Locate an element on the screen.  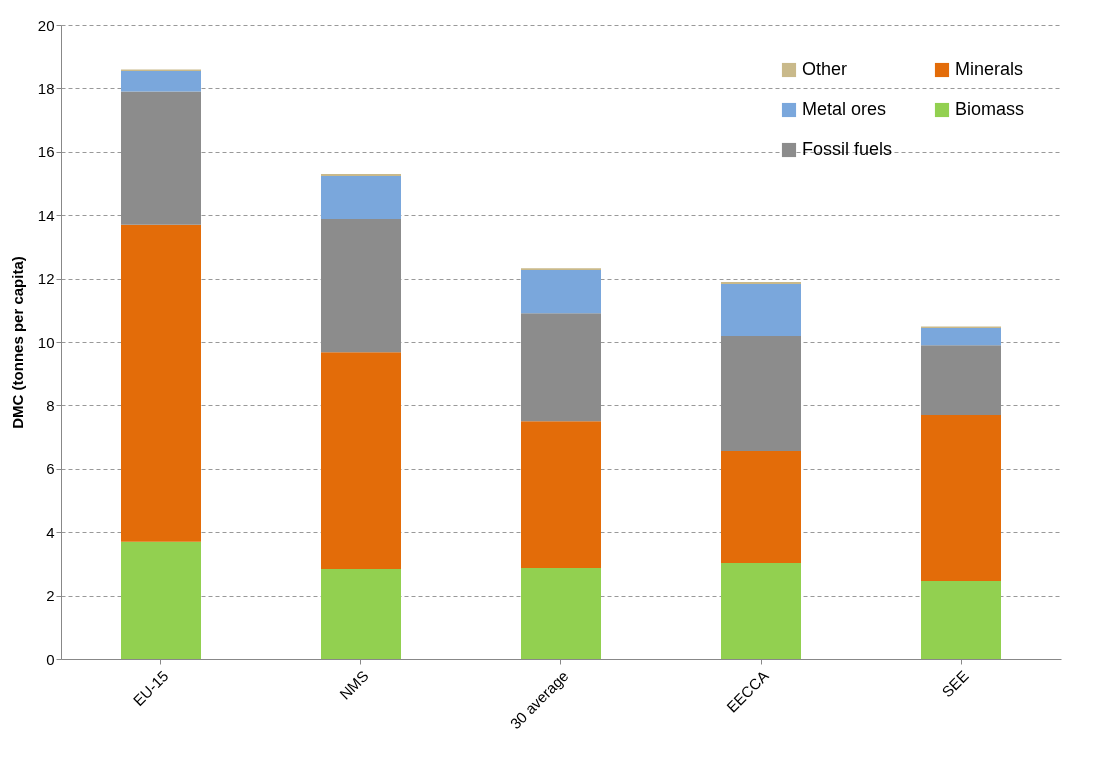
y-tick-label: 6 is located at coordinates (50, 469).